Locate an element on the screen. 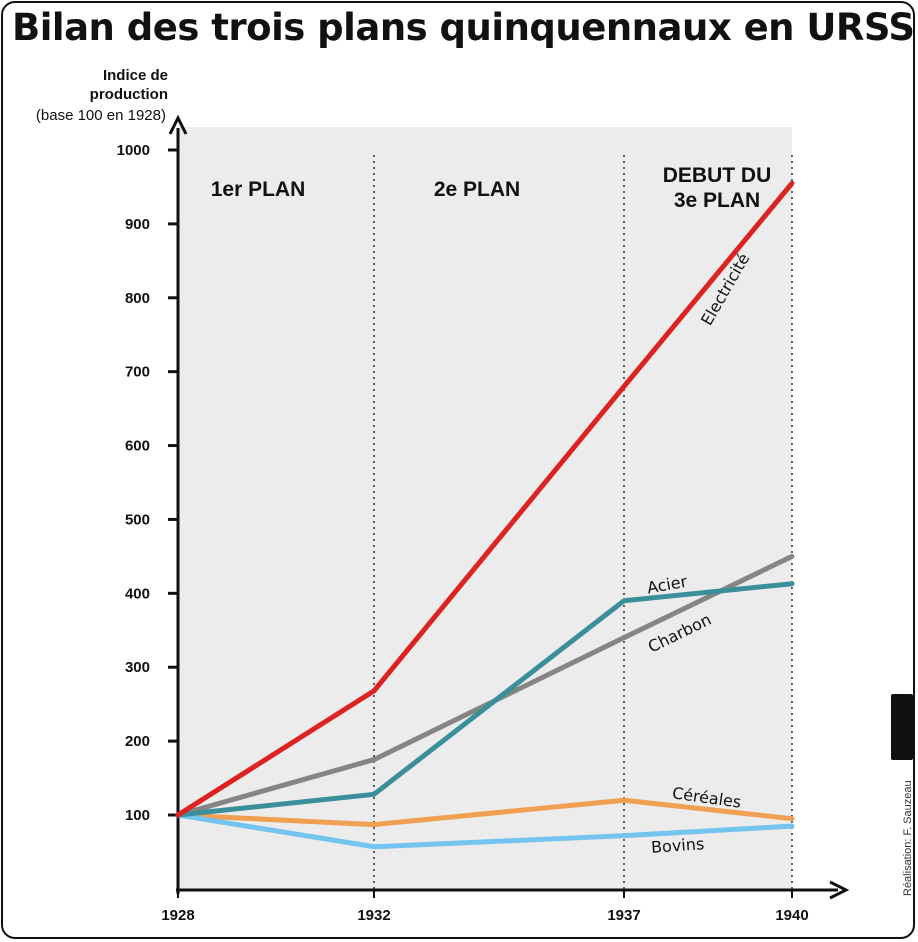 The image size is (918, 942). y-tick-label-700: 700 is located at coordinates (137, 372).